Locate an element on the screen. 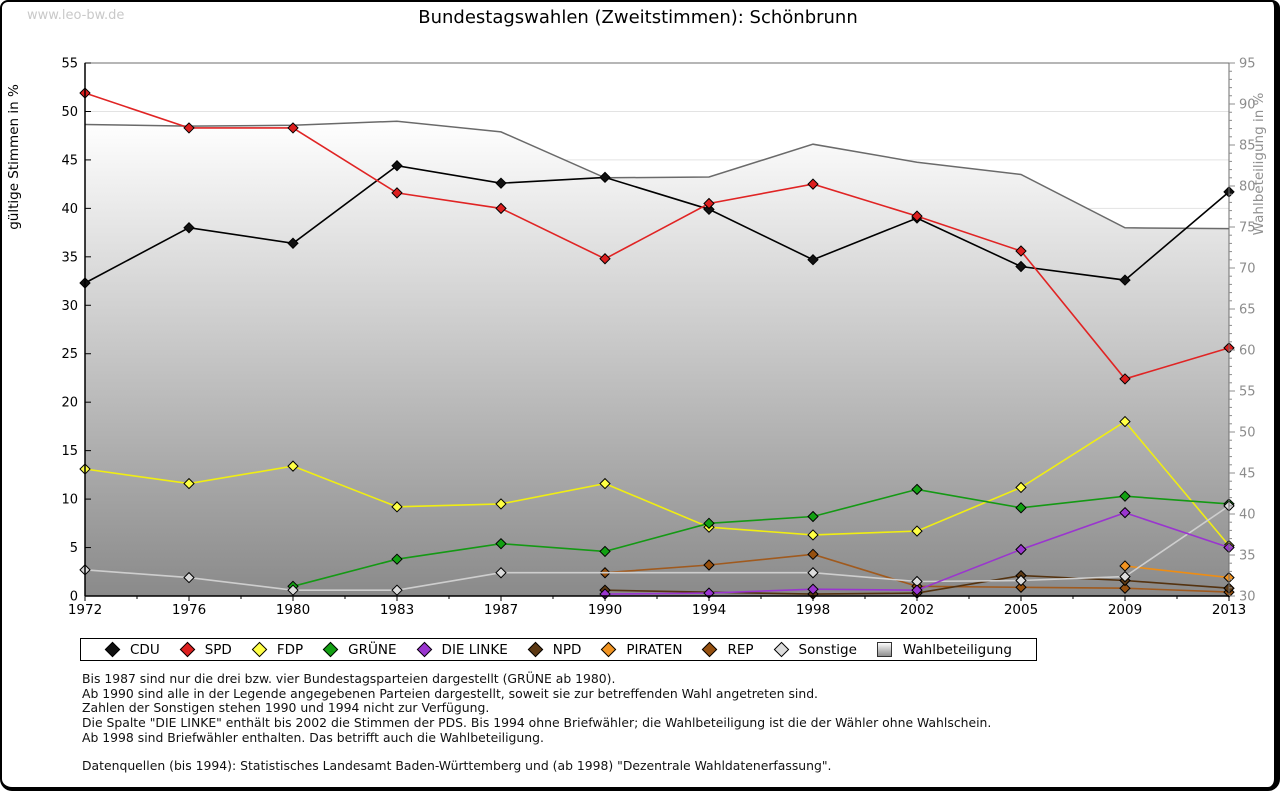 The height and width of the screenshot is (791, 1280). legend-swatch-cdu is located at coordinates (112, 649).